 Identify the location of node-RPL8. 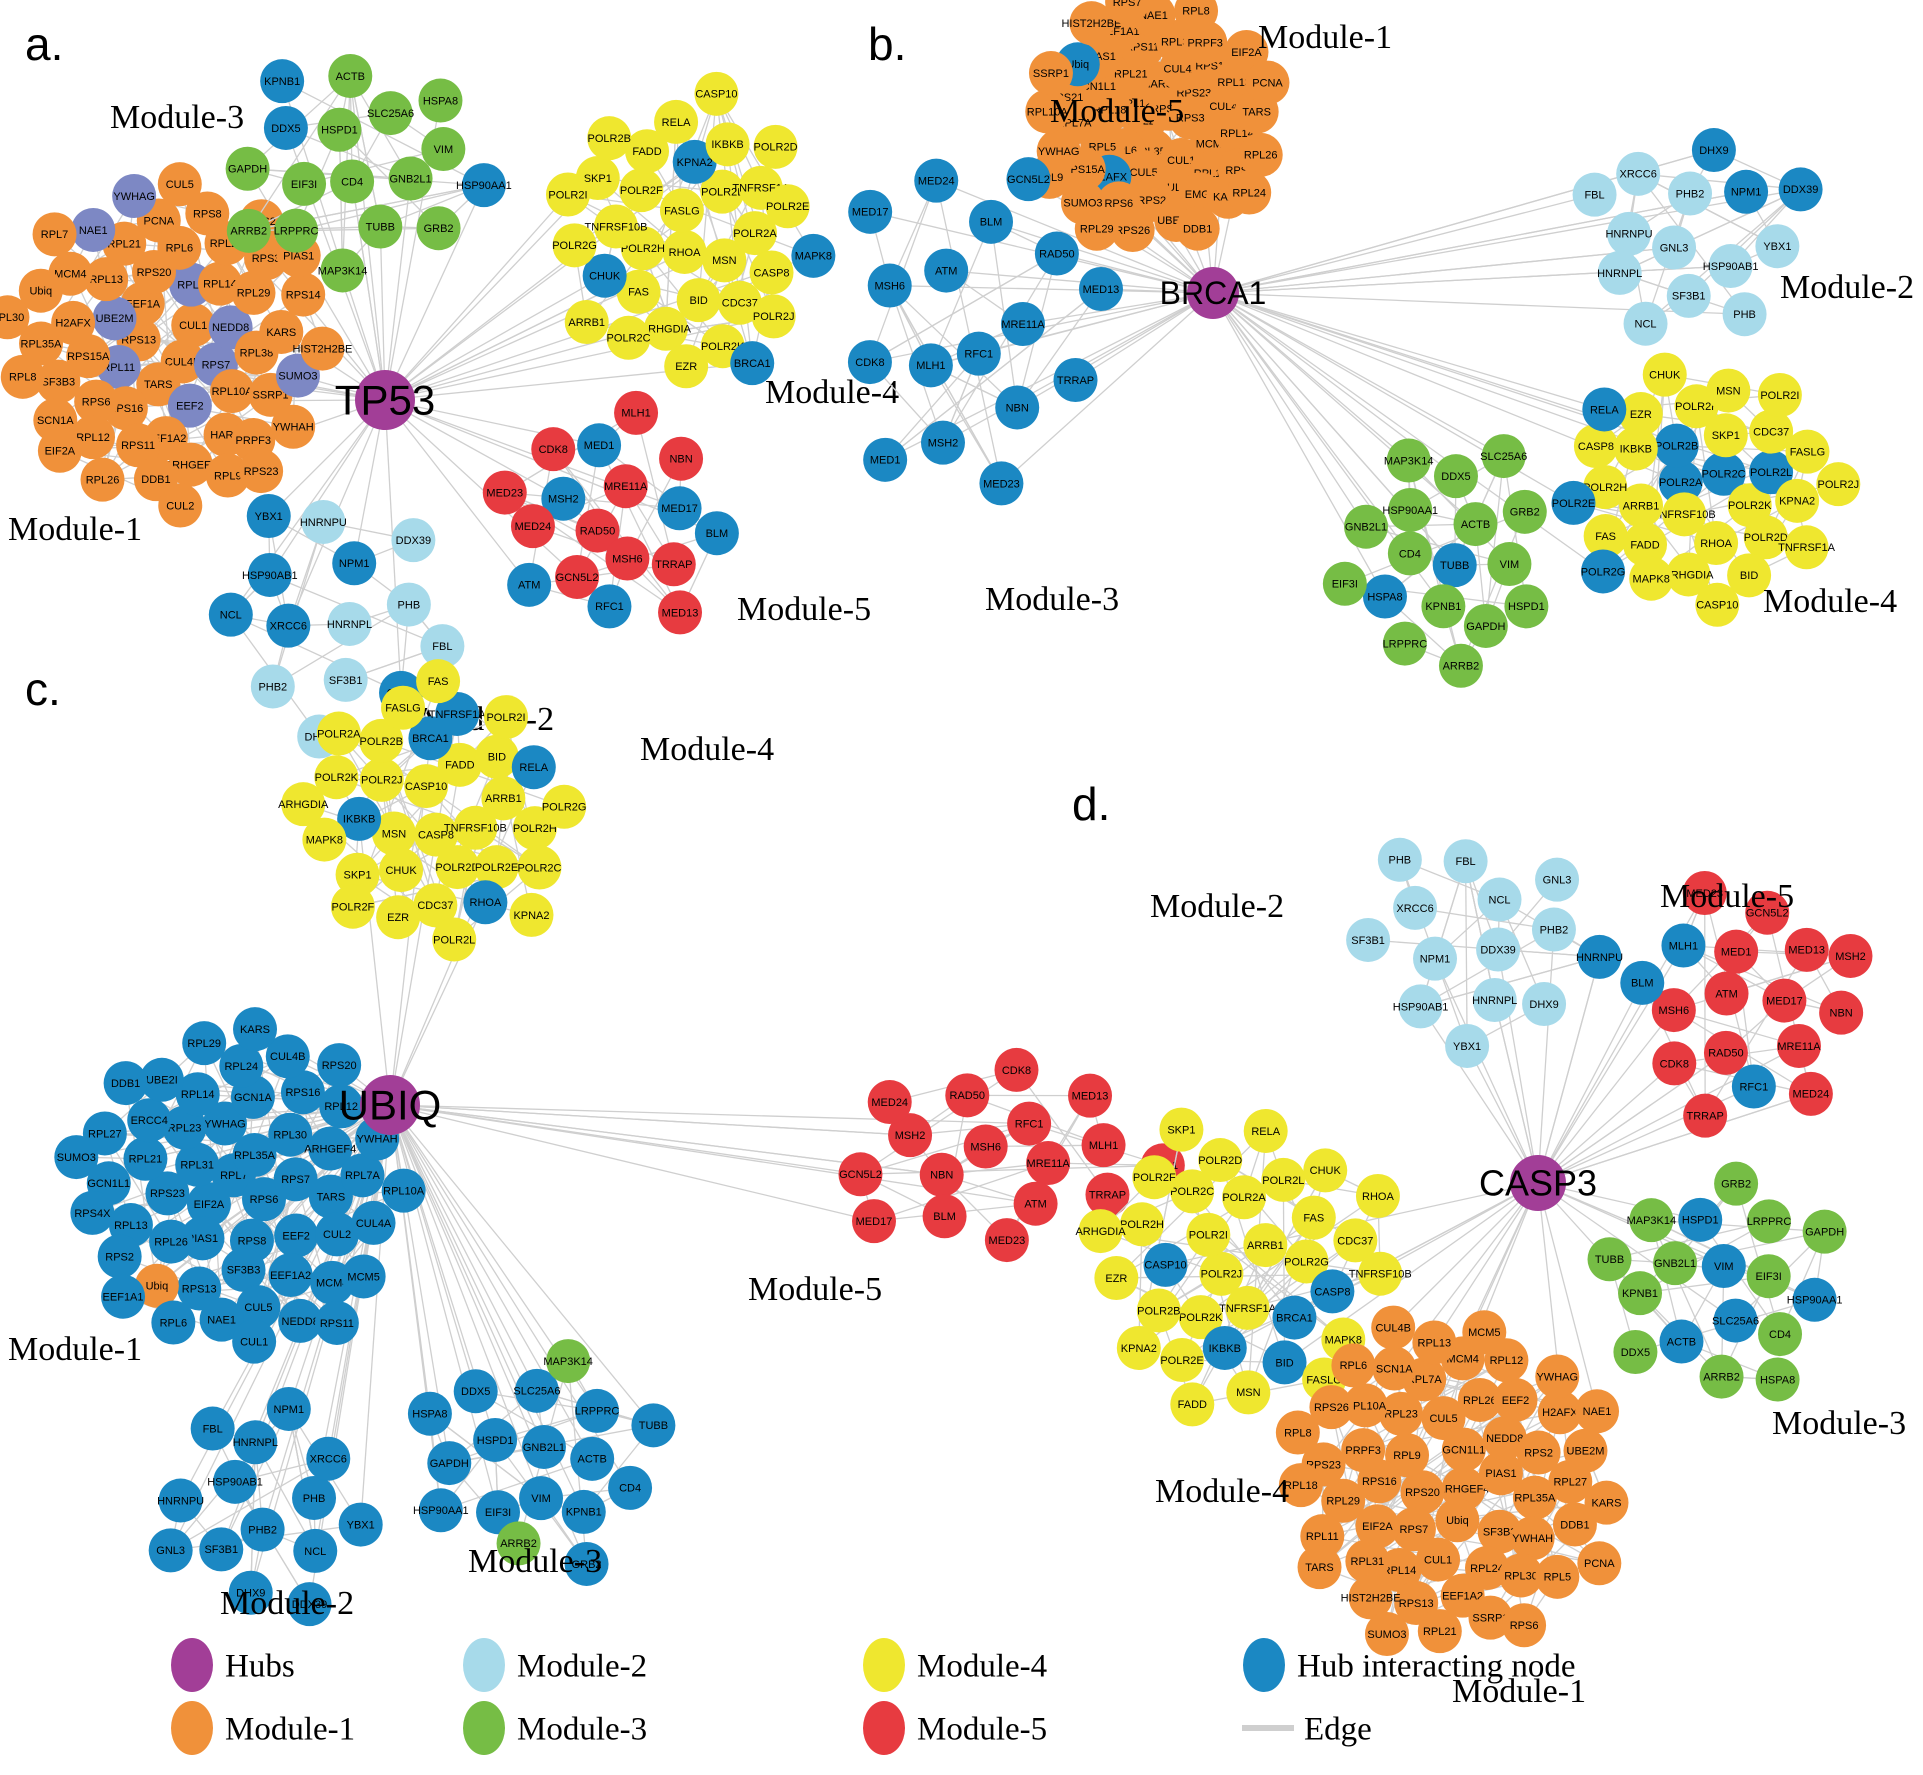
(1297, 1432).